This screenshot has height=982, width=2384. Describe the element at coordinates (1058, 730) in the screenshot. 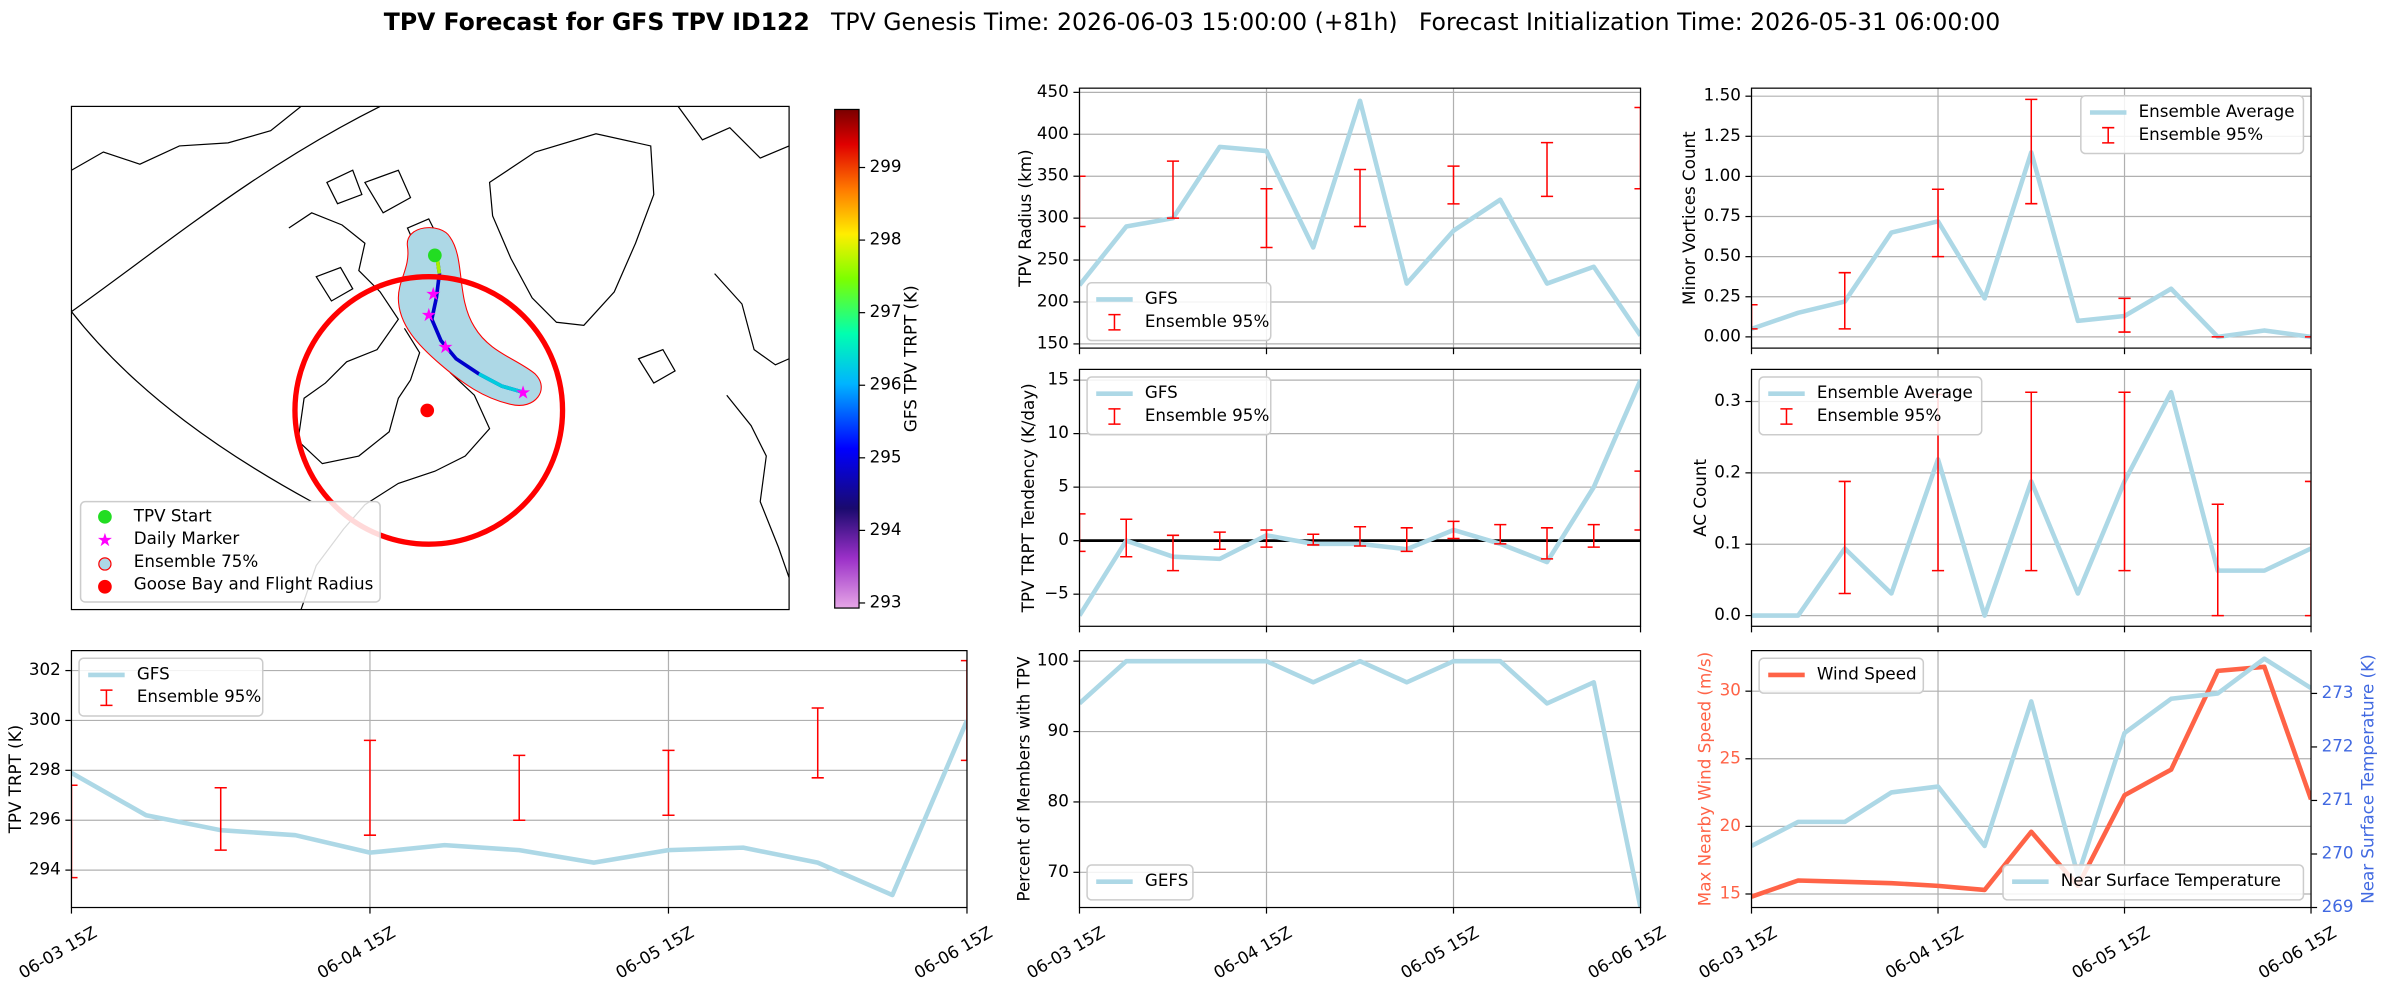

I see `y-tick-label: 90` at that location.